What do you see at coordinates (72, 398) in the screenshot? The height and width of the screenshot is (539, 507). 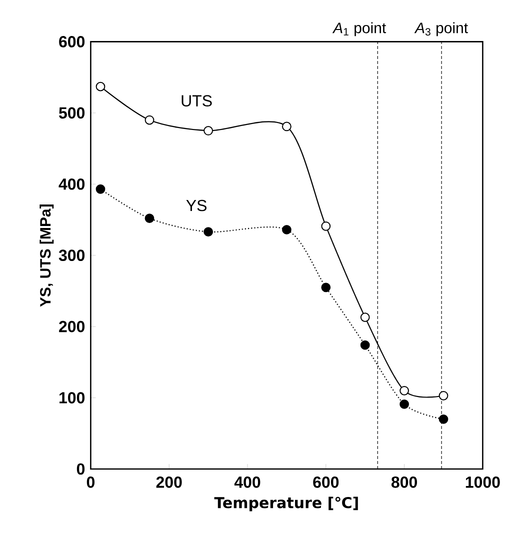 I see `y-tick-label: 100` at bounding box center [72, 398].